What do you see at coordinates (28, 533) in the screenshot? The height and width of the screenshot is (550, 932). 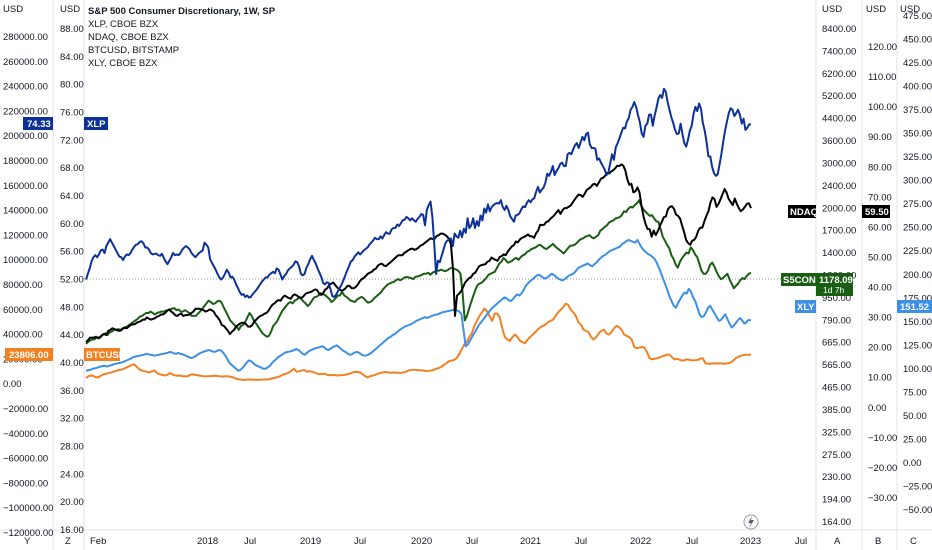 I see `tick-btc-20: −120000.00` at bounding box center [28, 533].